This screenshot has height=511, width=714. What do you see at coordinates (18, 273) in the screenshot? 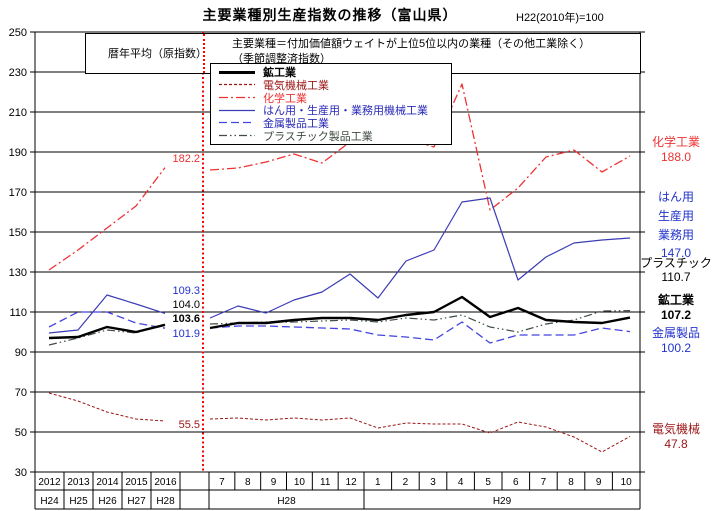
I see `svg-text: 130` at bounding box center [18, 273].